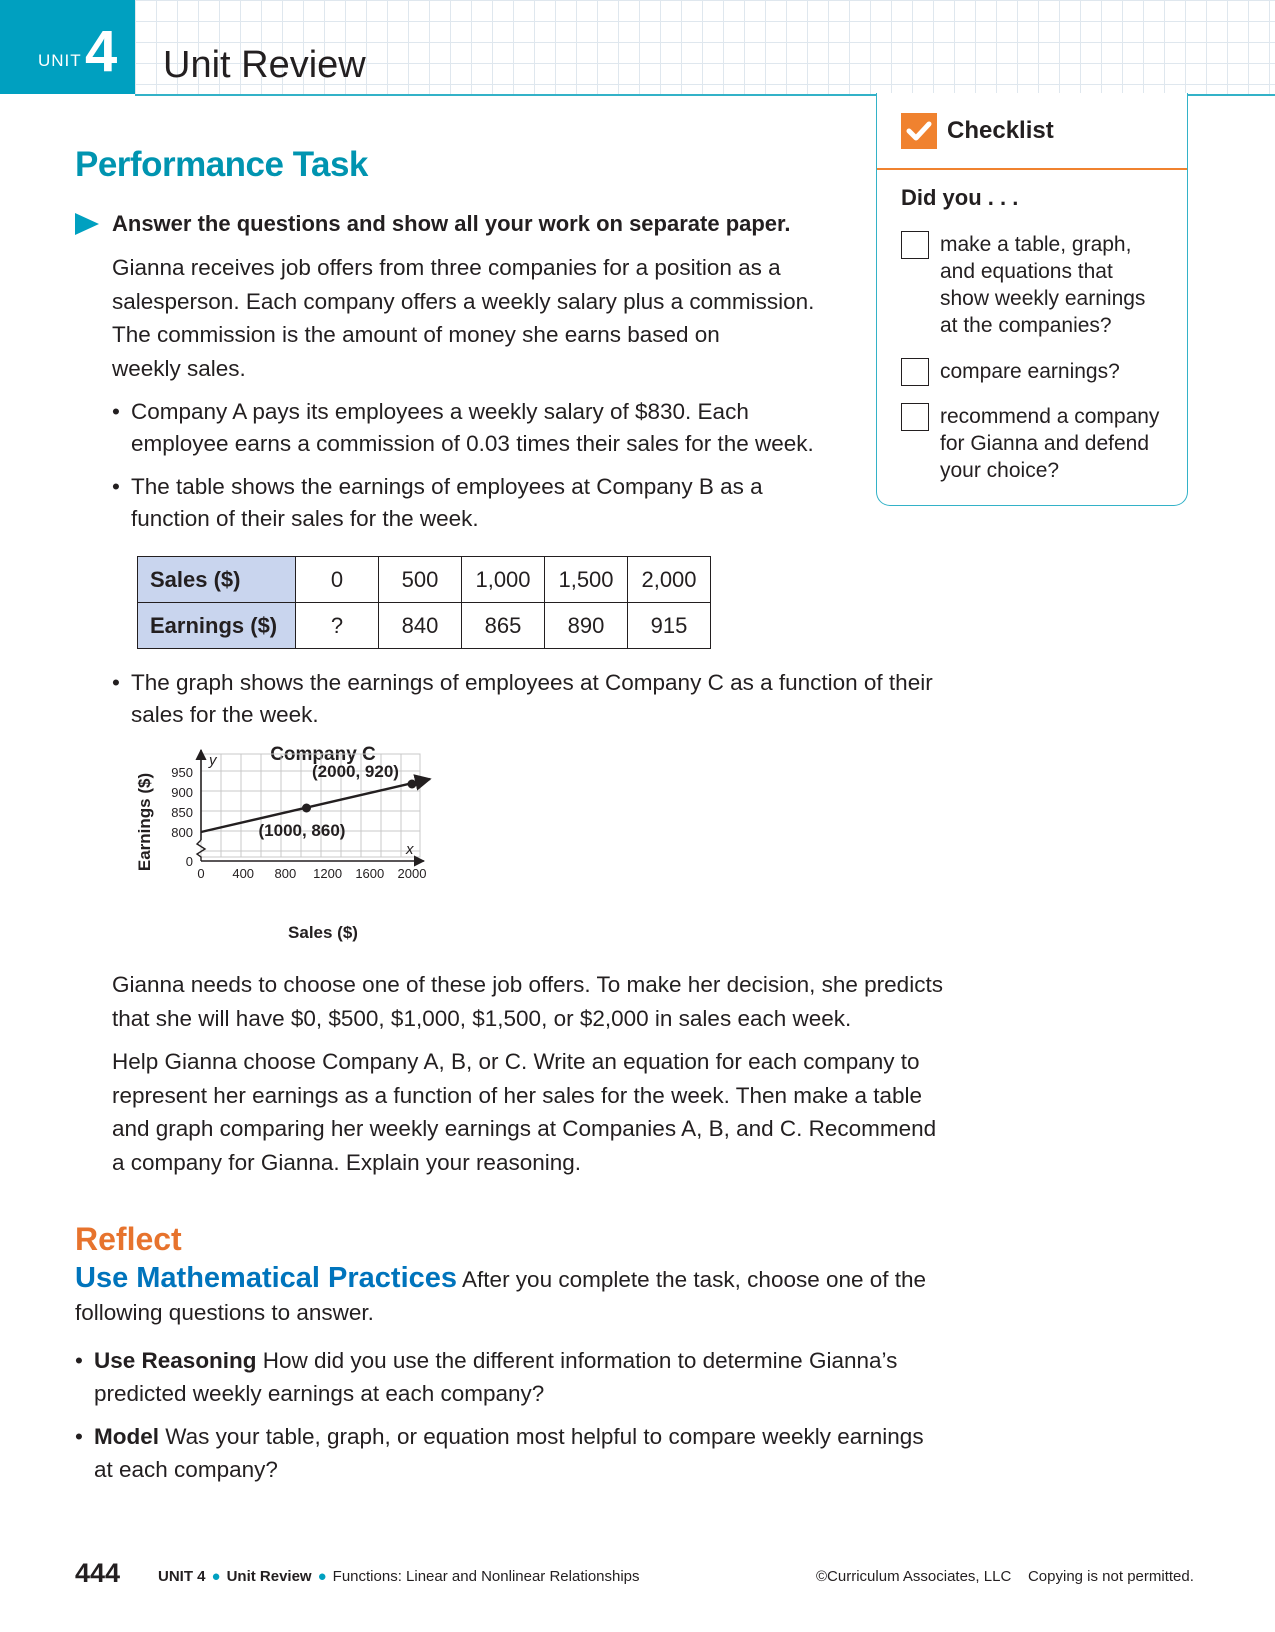  What do you see at coordinates (327, 873) in the screenshot?
I see `x-tick-label: 1200` at bounding box center [327, 873].